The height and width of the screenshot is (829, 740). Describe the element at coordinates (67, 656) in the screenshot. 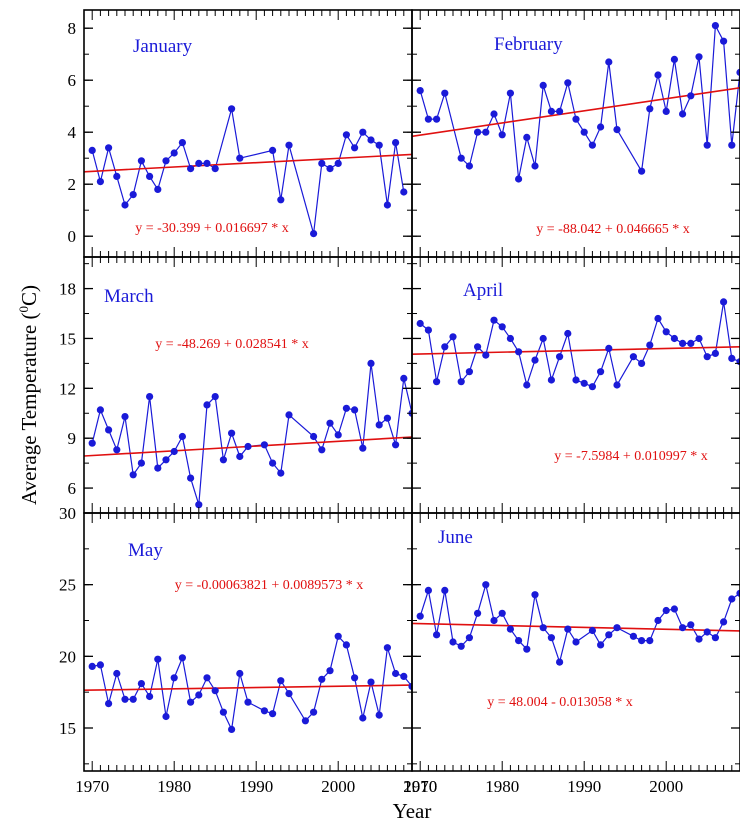

I see `panel-may-y-tick-label: 20` at that location.